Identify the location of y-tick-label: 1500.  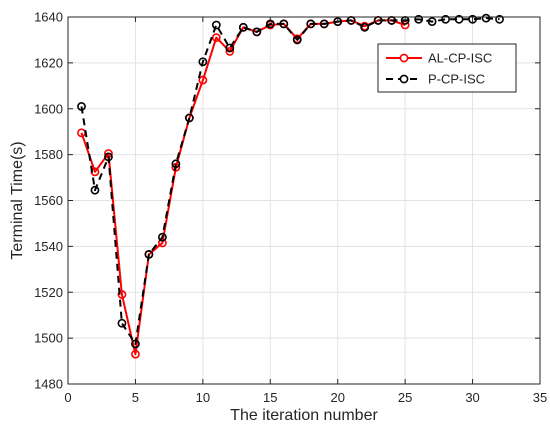
(48, 338).